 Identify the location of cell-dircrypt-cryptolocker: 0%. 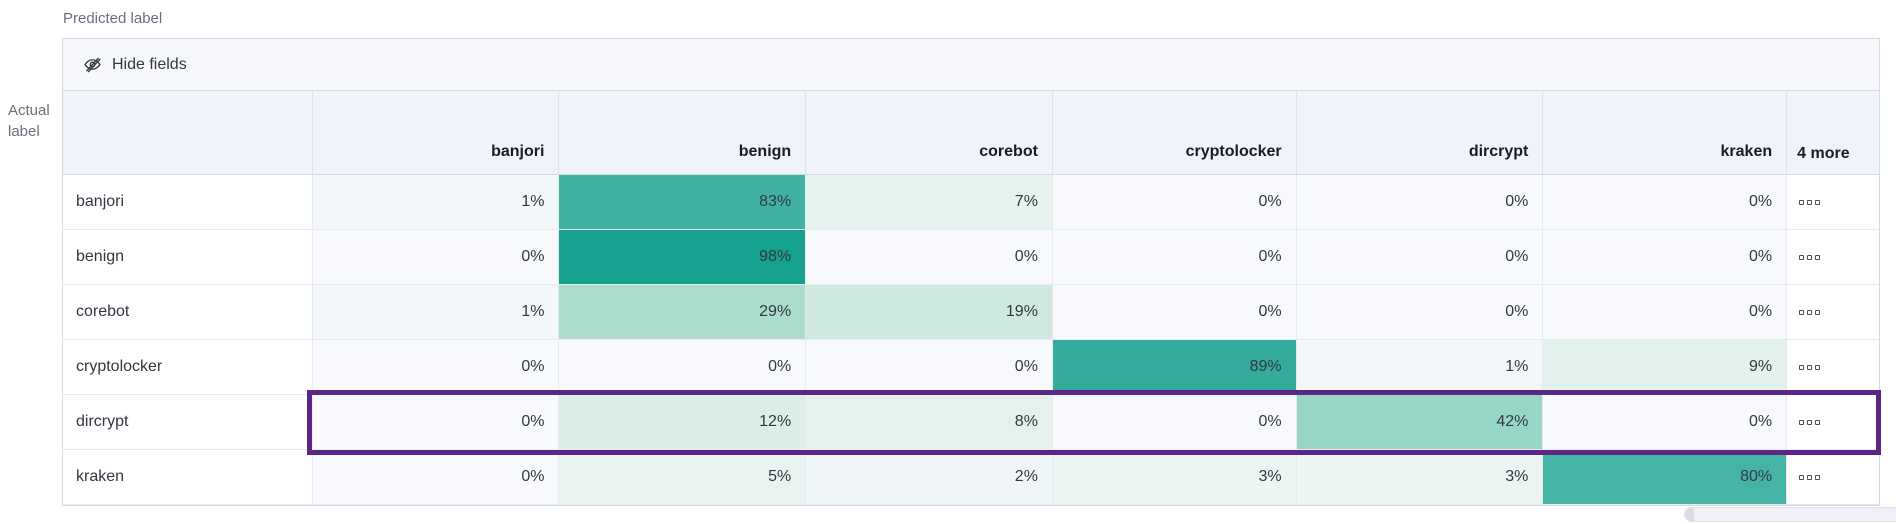
(1174, 422).